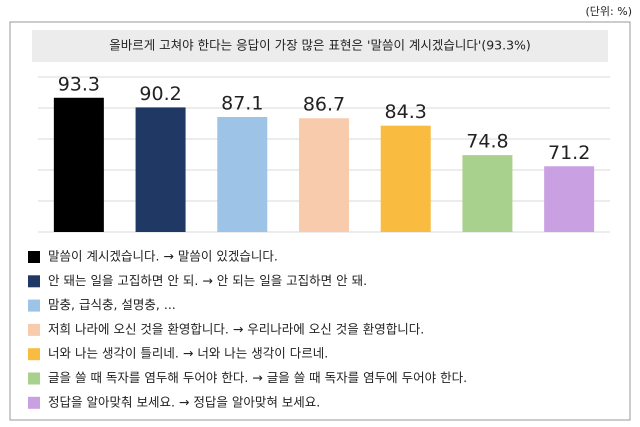  Describe the element at coordinates (79, 84) in the screenshot. I see `data-label: 93.3` at that location.